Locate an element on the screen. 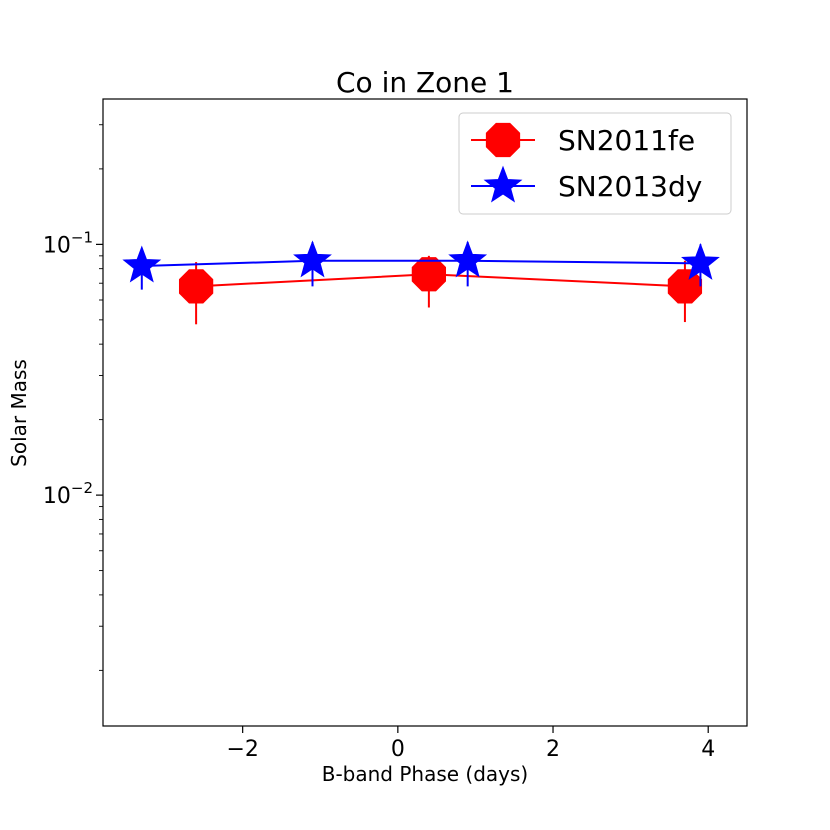 The height and width of the screenshot is (830, 830). legend-label-sn2013dy: SN2013dy is located at coordinates (630, 186).